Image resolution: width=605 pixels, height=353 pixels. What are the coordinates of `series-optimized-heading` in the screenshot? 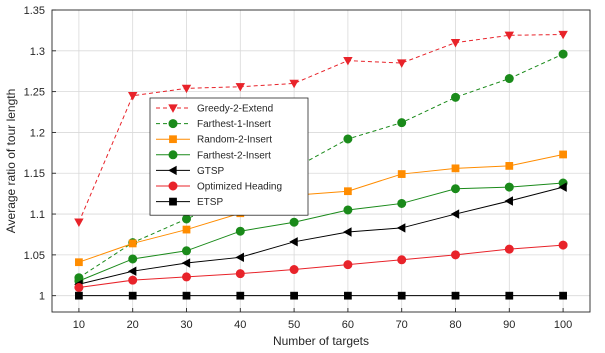 It's located at (321, 266).